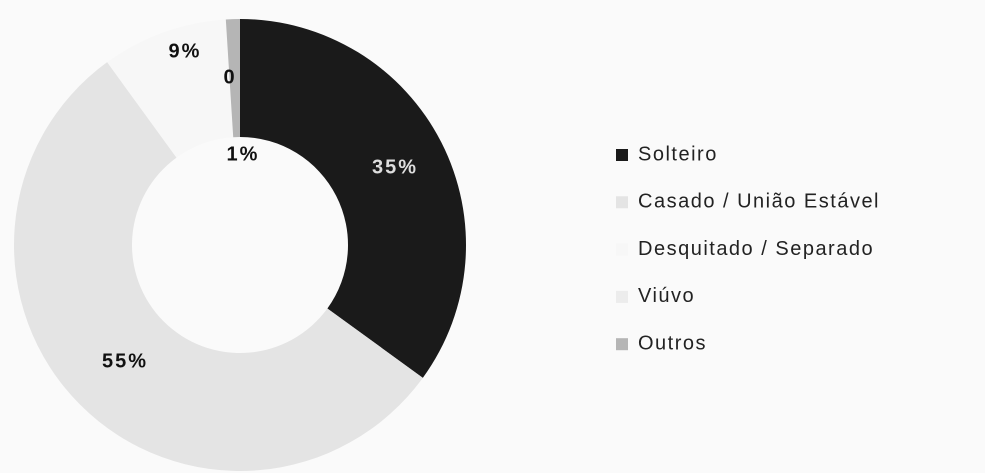  Describe the element at coordinates (756, 249) in the screenshot. I see `legend-label: Desquitado / Separado` at that location.